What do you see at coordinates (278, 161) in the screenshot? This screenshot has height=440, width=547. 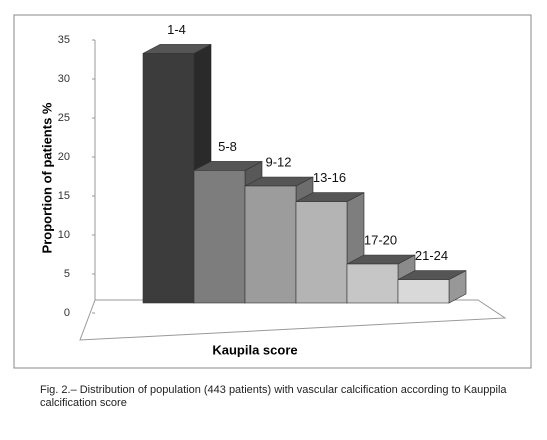 I see `category-label: 9-12` at bounding box center [278, 161].